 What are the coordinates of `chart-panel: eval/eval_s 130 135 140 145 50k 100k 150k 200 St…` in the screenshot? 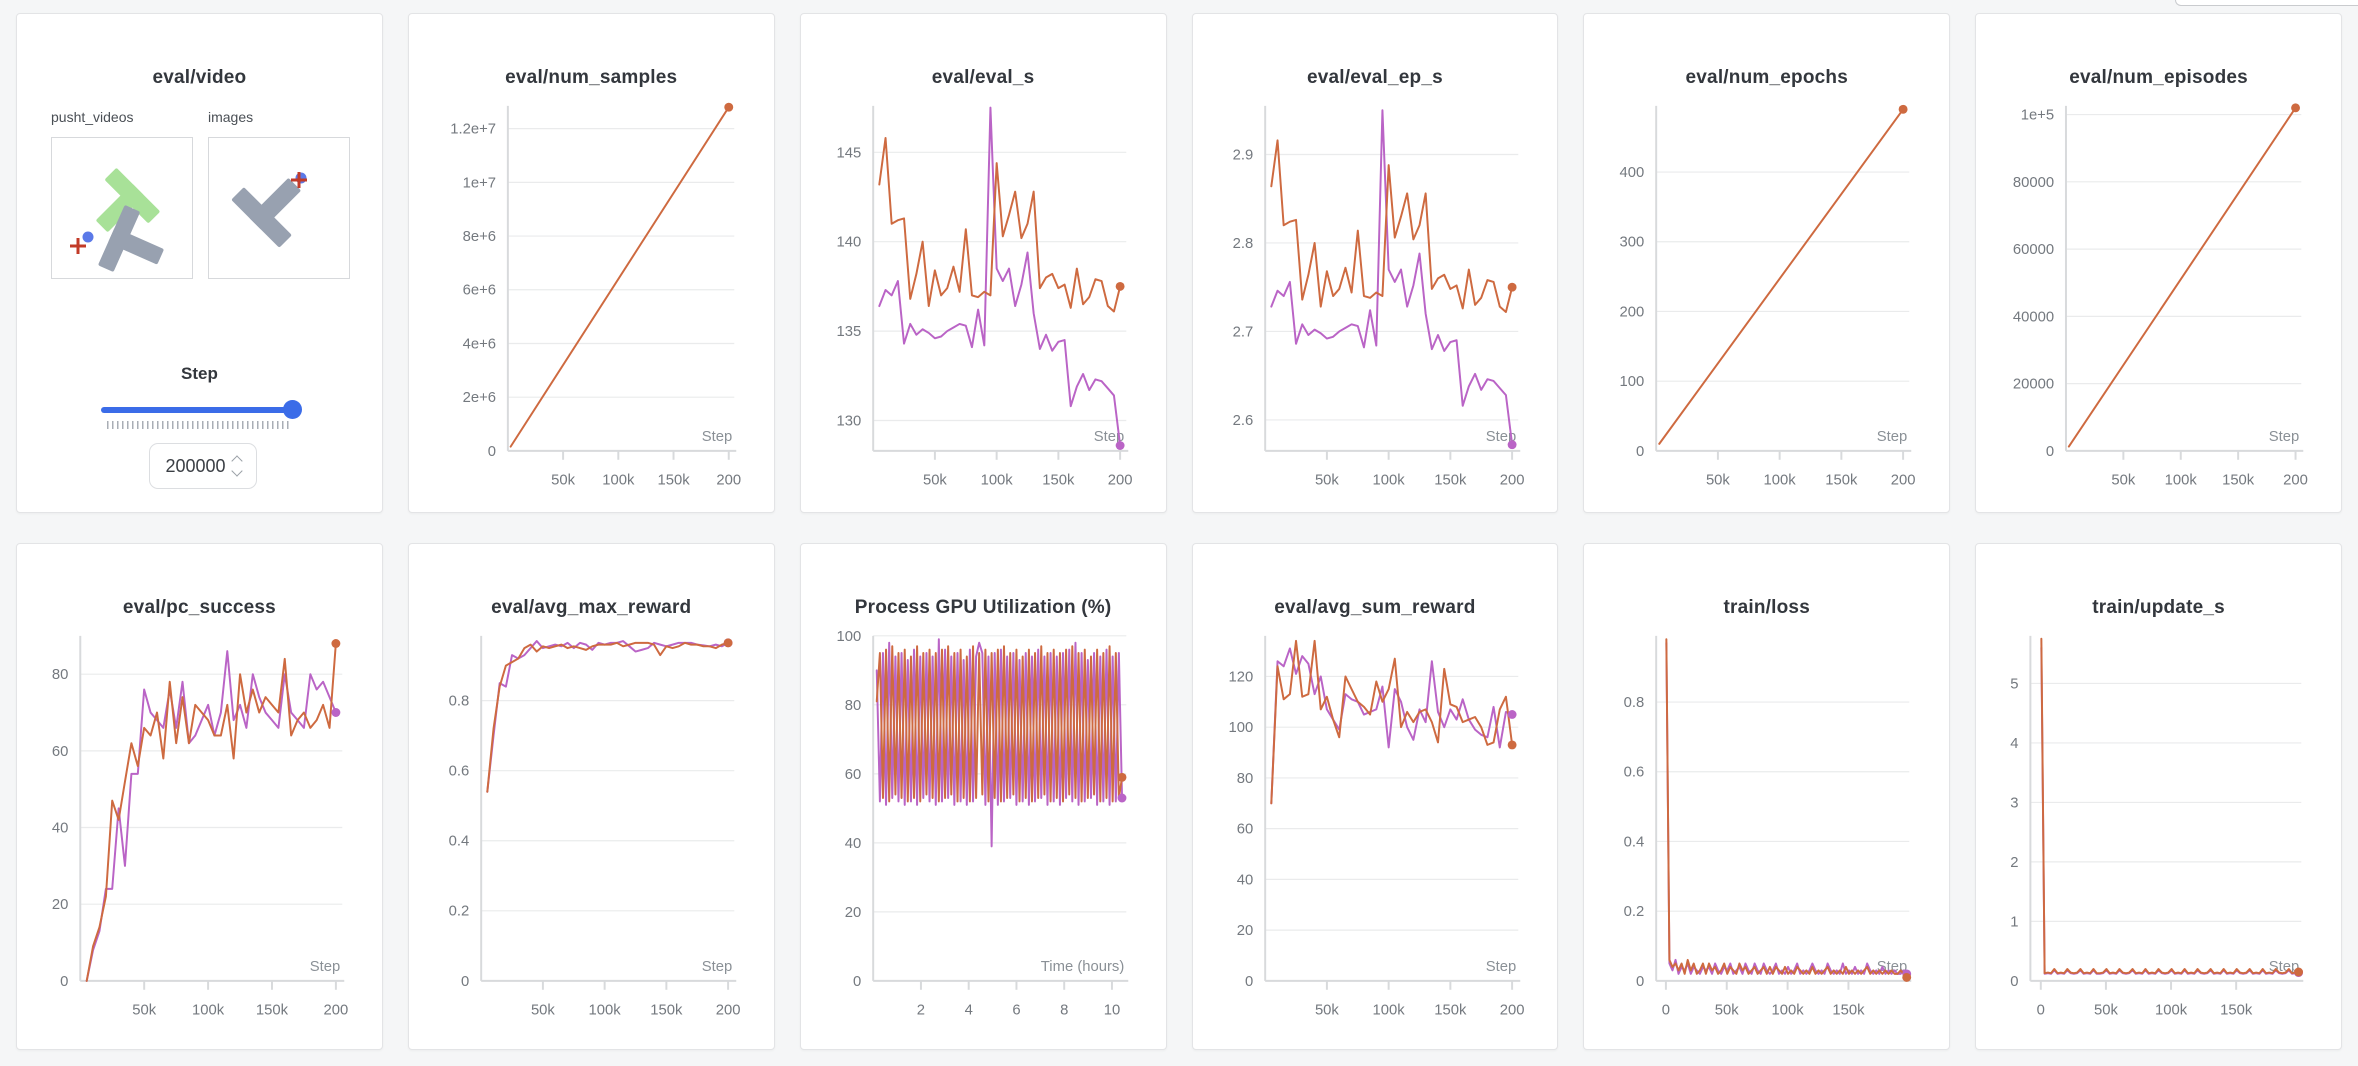 It's located at (983, 263).